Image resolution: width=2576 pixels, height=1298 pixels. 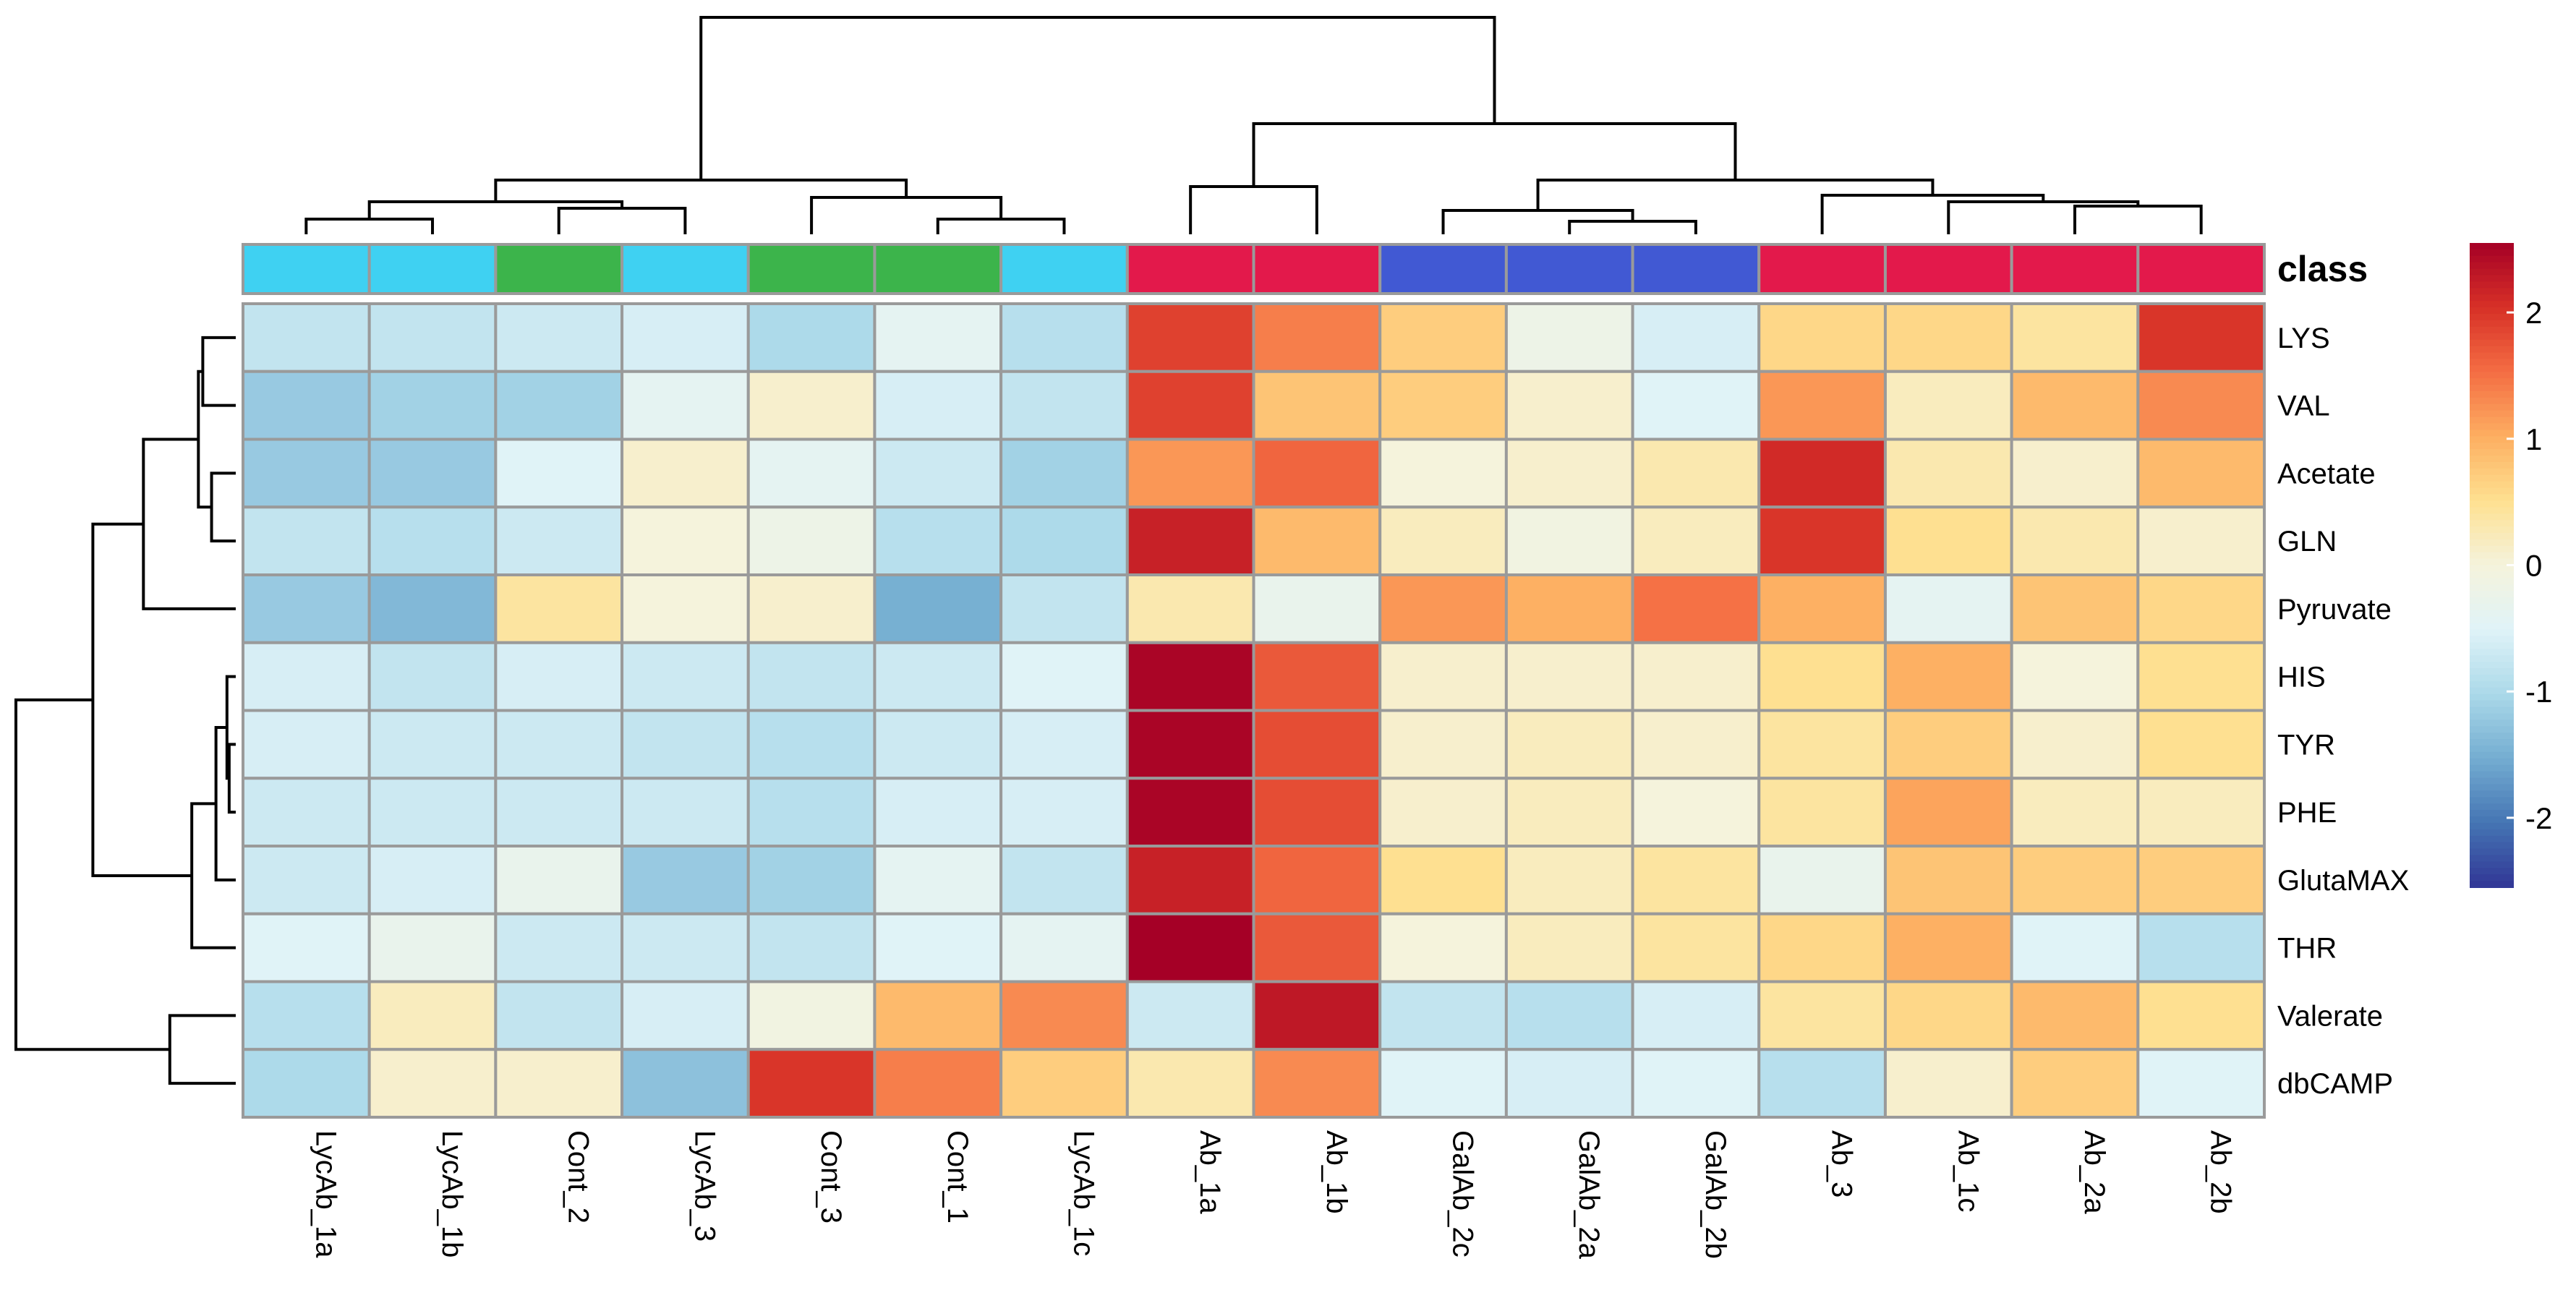 I want to click on column-label: LycAb_1b, so click(x=452, y=1194).